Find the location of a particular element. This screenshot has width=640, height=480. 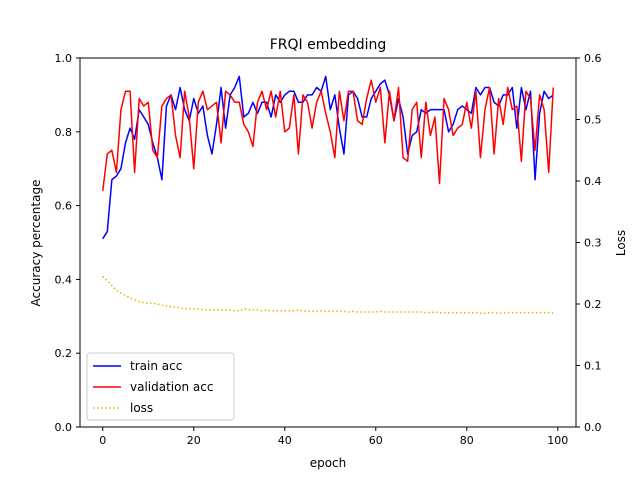

x-tick-label: 80 is located at coordinates (467, 440).